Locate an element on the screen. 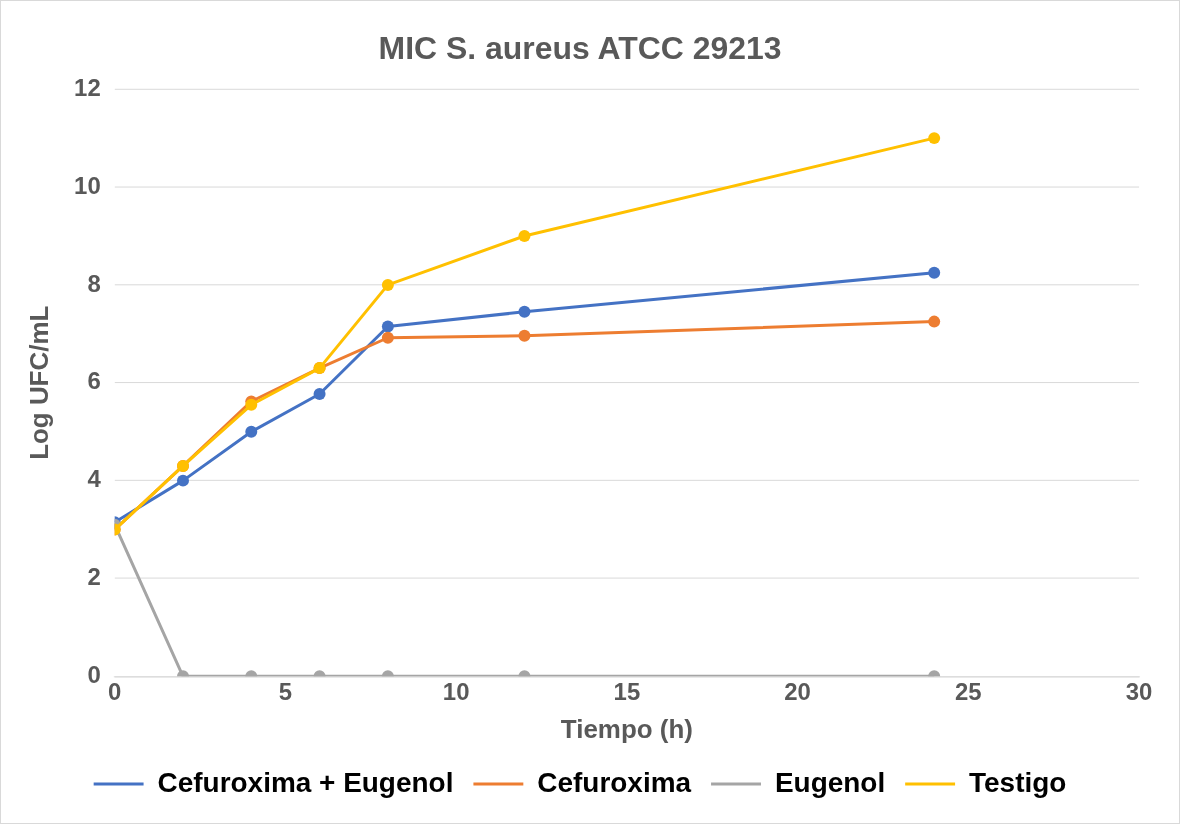 Image resolution: width=1180 pixels, height=824 pixels. x-axis-title: Tiempo (h) is located at coordinates (626, 728).